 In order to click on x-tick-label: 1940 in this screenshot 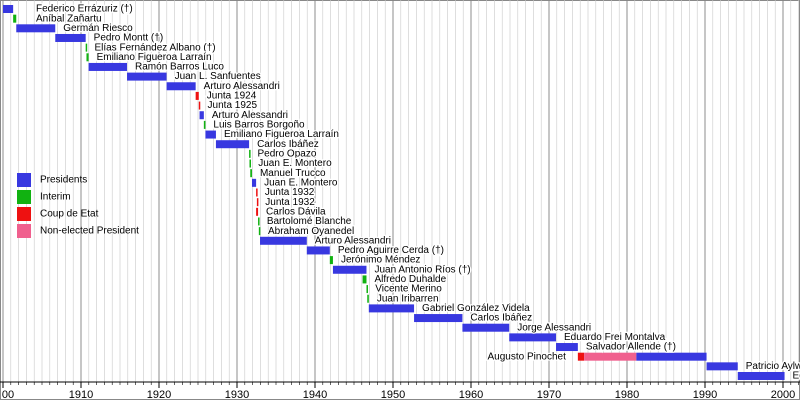, I will do `click(315, 394)`.